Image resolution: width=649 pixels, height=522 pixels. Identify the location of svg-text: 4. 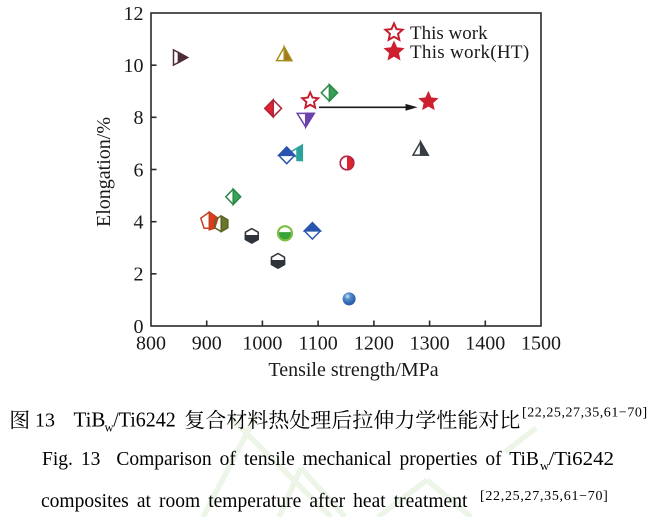
(139, 223).